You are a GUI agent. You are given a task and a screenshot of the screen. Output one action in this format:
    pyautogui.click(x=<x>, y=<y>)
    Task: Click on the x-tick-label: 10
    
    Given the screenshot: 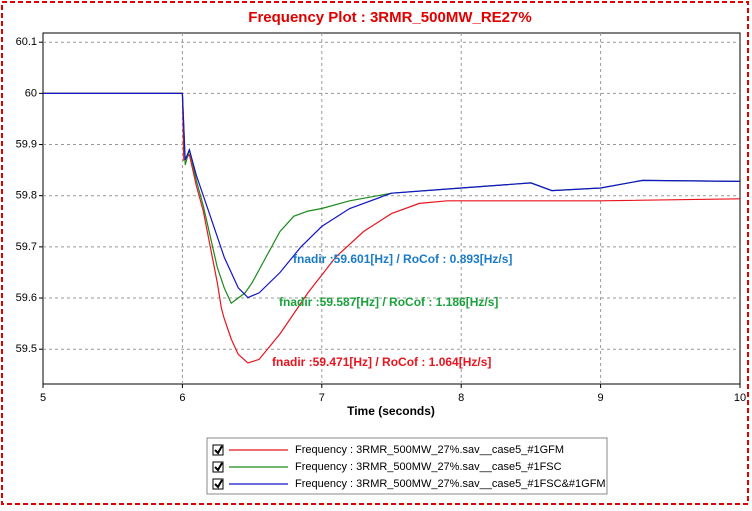 What is the action you would take?
    pyautogui.click(x=740, y=398)
    